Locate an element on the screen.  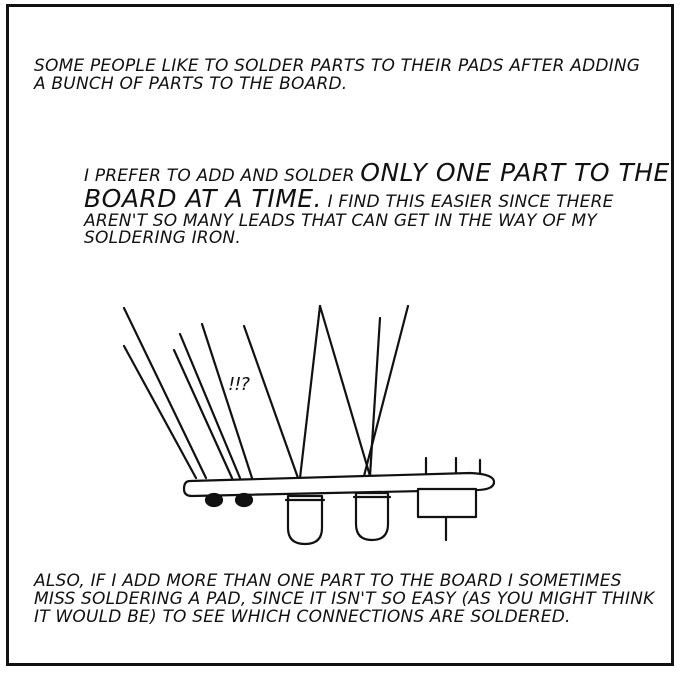
preference-caption-emphasis: ONLY ONE PART TO THE BOARD AT A TIME. is located at coordinates (377, 186).